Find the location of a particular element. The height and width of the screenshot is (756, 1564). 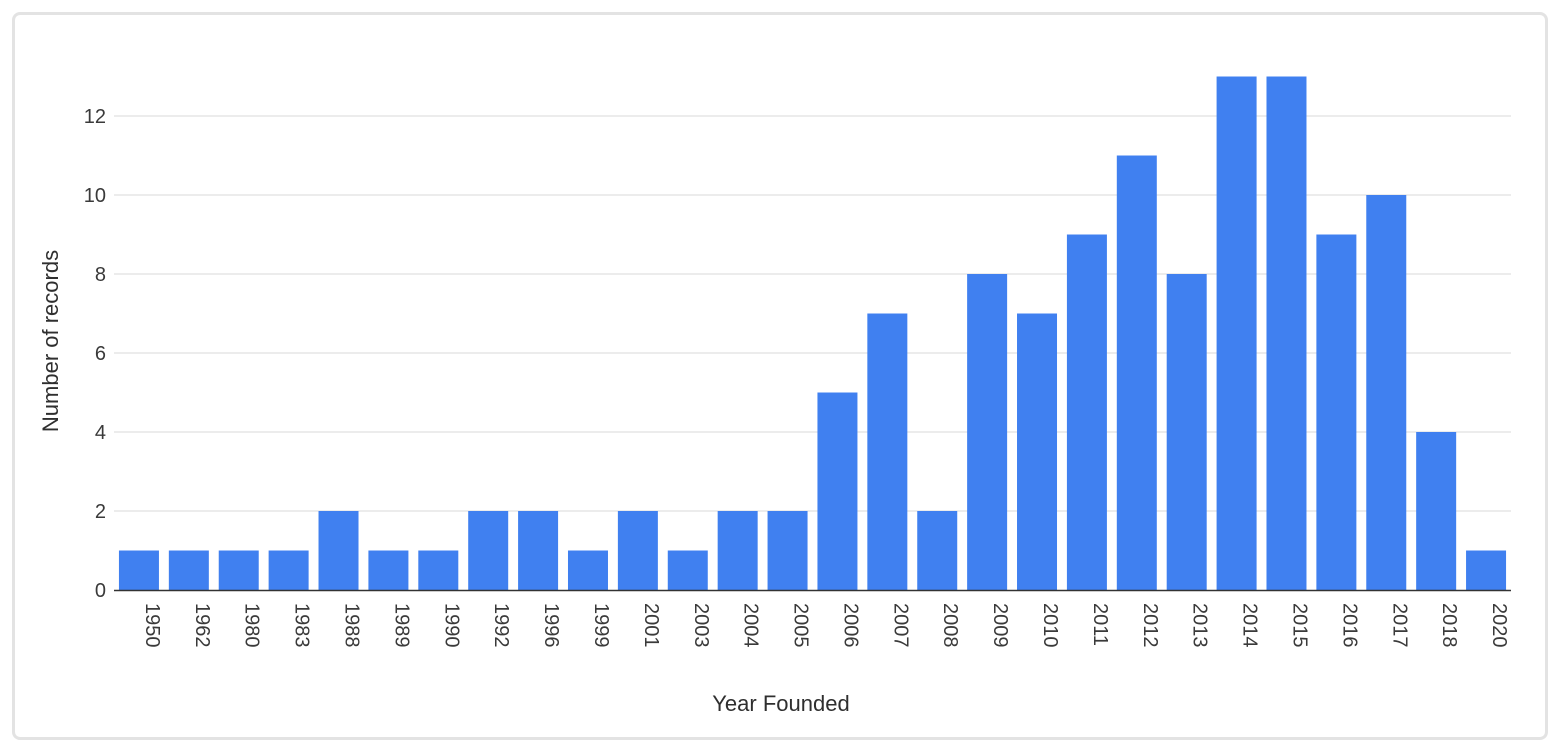

x-tick-label: 1996 is located at coordinates (551, 625).